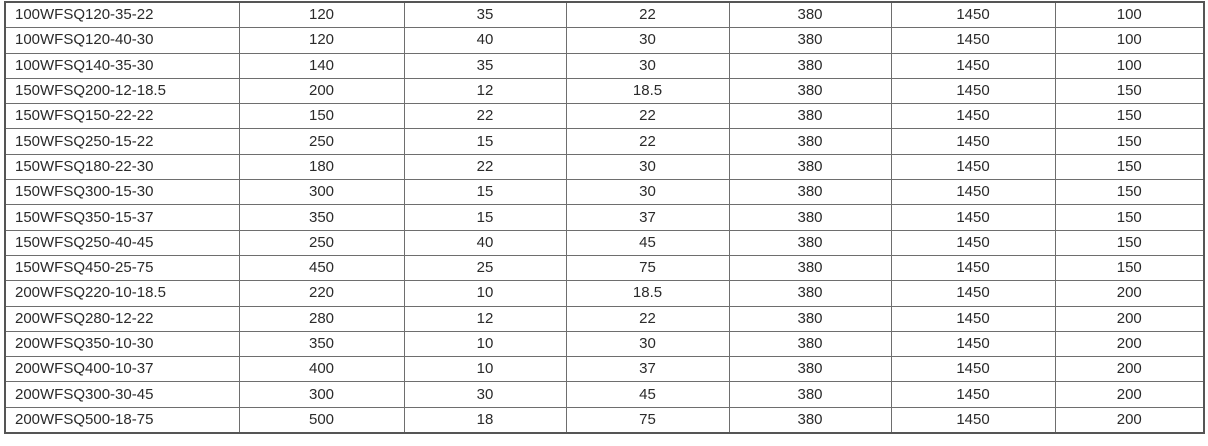 Image resolution: width=1208 pixels, height=446 pixels. Describe the element at coordinates (485, 420) in the screenshot. I see `value-cell: 18` at that location.